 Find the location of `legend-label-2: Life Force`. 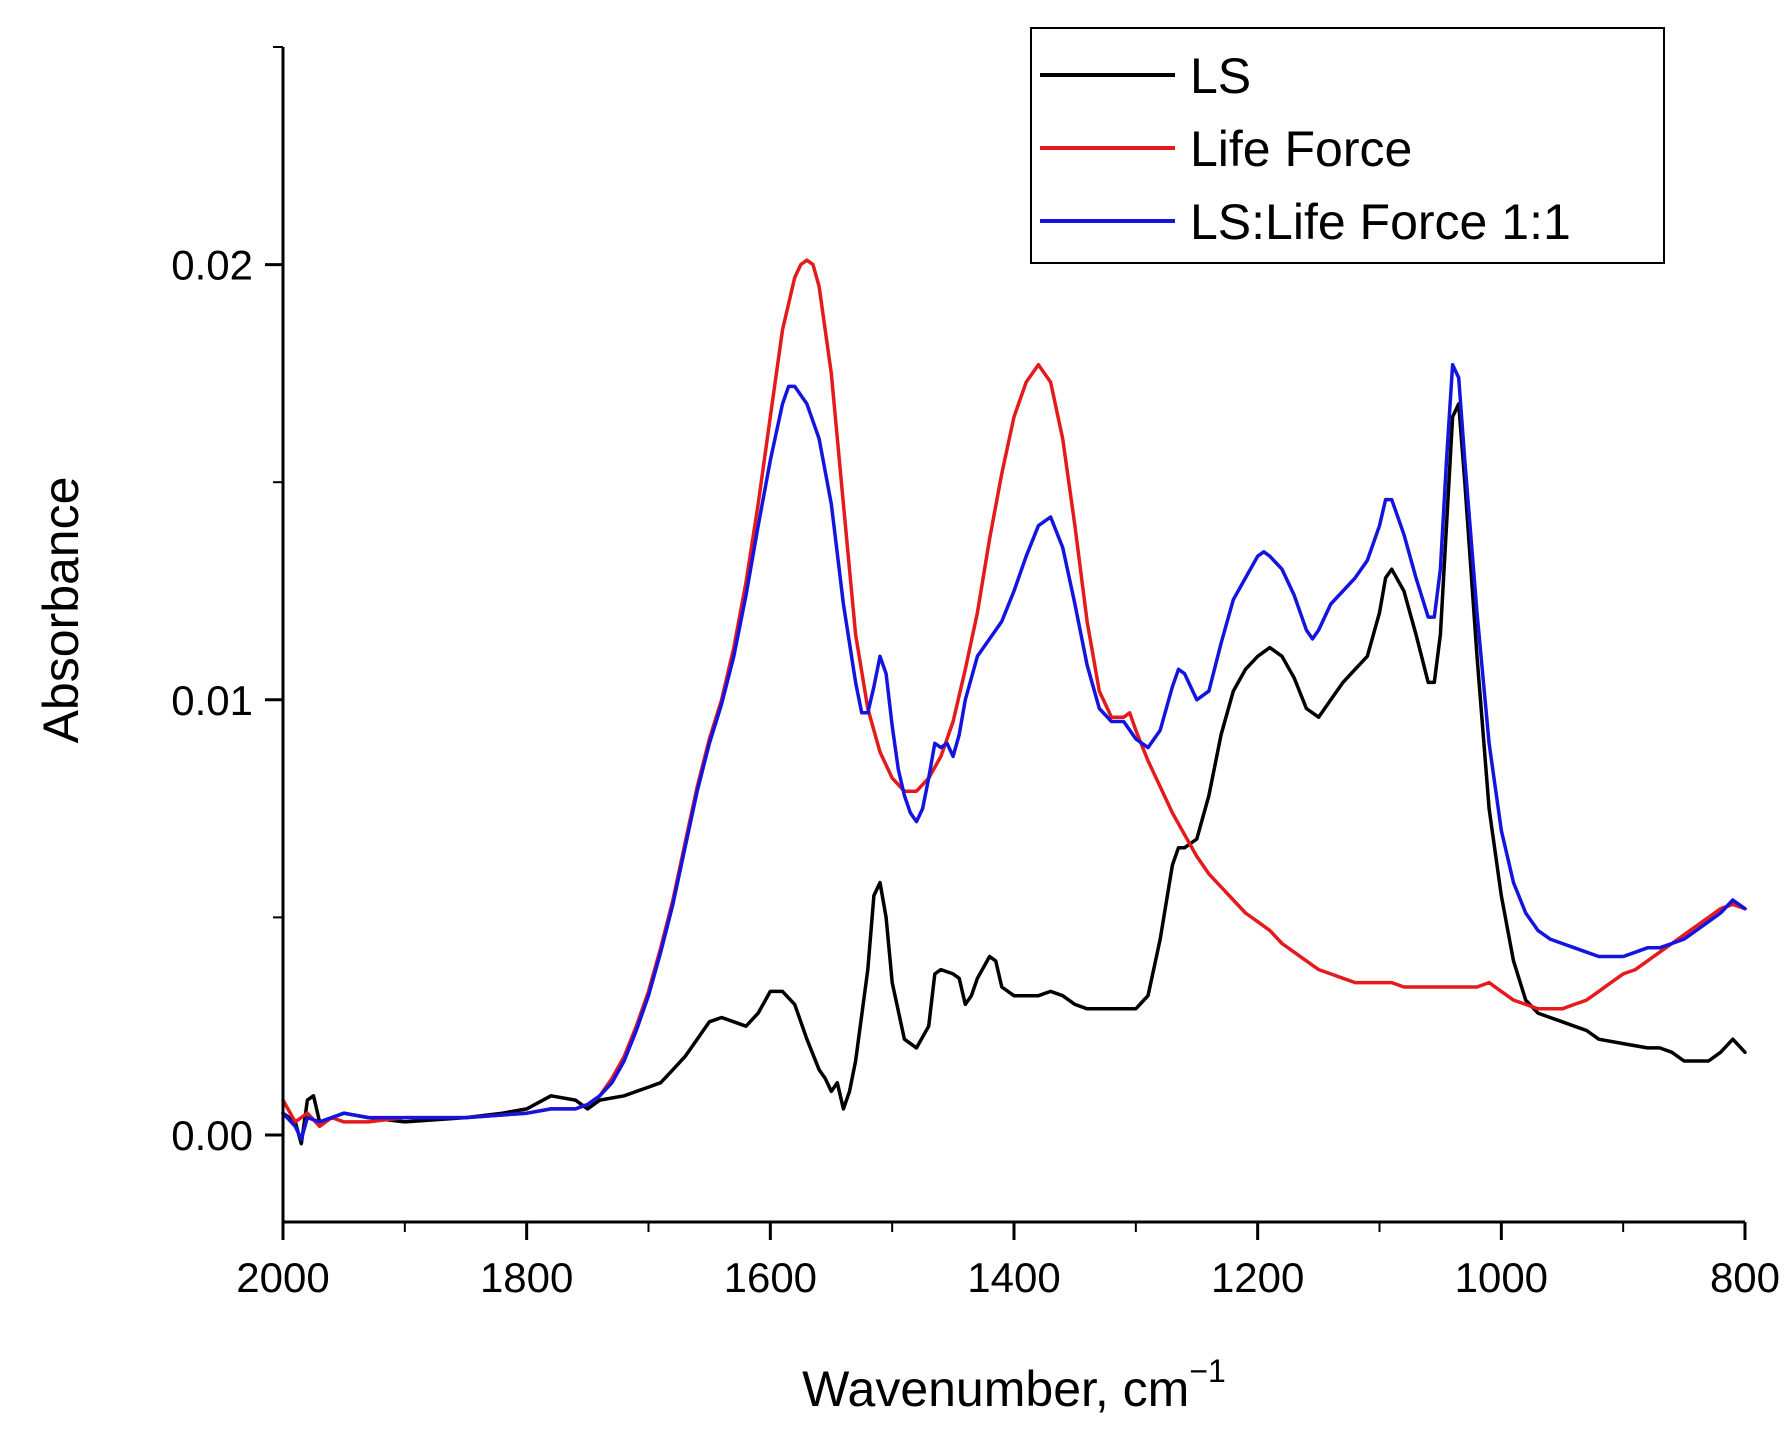

legend-label-2: Life Force is located at coordinates (1301, 149).